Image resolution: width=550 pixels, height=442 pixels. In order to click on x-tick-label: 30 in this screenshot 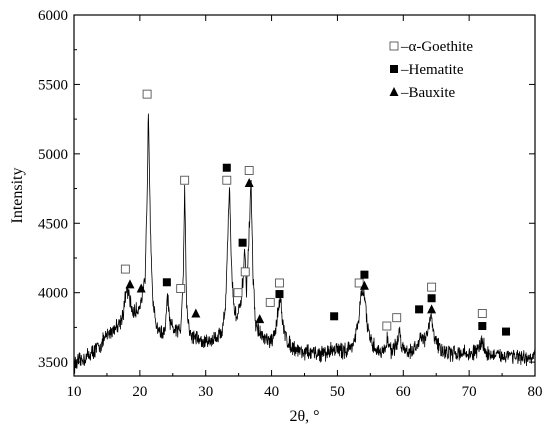, I will do `click(205, 392)`.